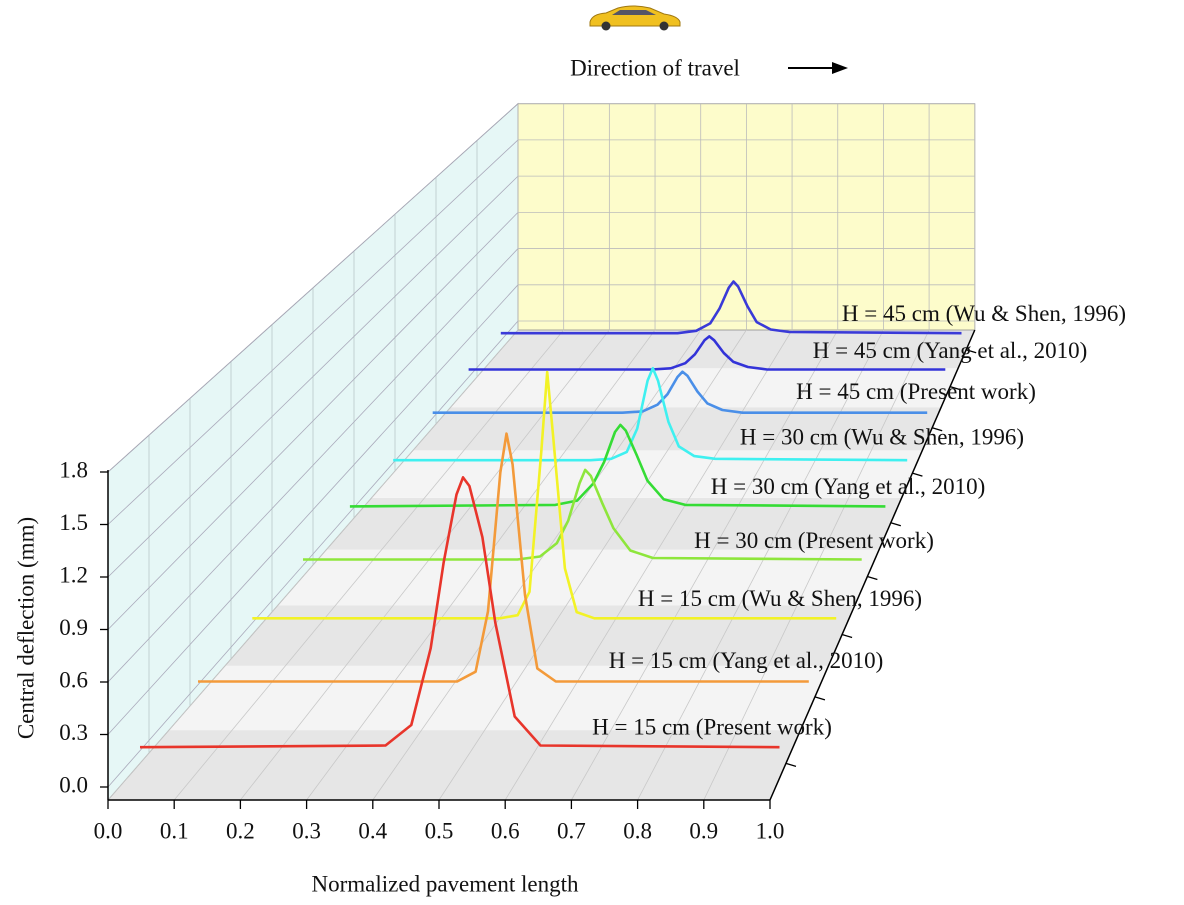 This screenshot has height=905, width=1184. What do you see at coordinates (372, 830) in the screenshot?
I see `x-tick-label: 0.4` at bounding box center [372, 830].